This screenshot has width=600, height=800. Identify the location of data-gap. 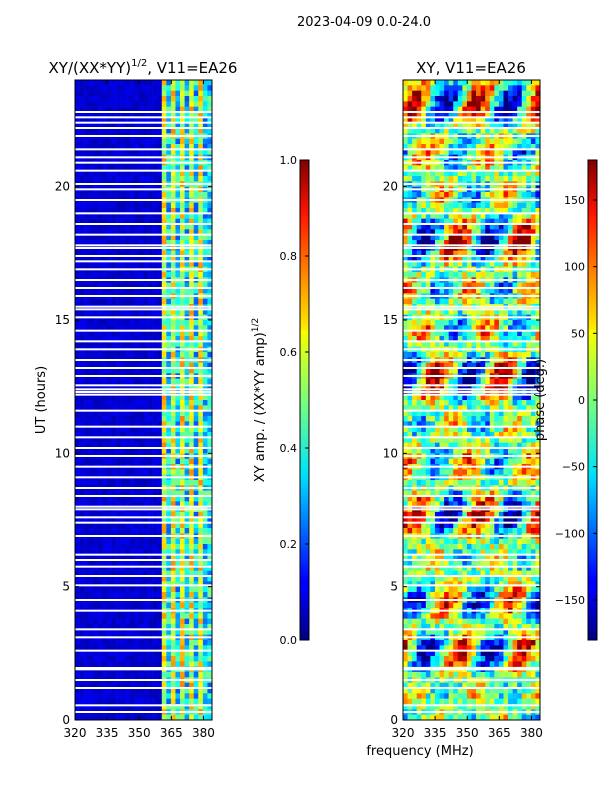
(143, 385).